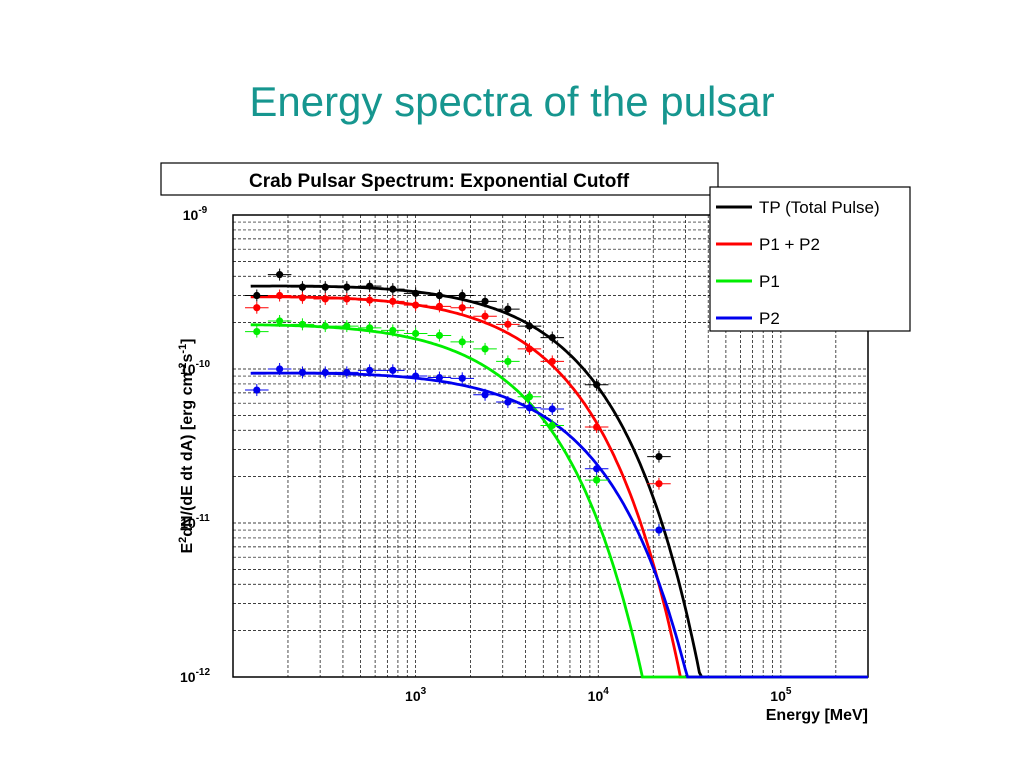 This screenshot has width=1024, height=768. Describe the element at coordinates (458, 402) in the screenshot. I see `data-points` at that location.